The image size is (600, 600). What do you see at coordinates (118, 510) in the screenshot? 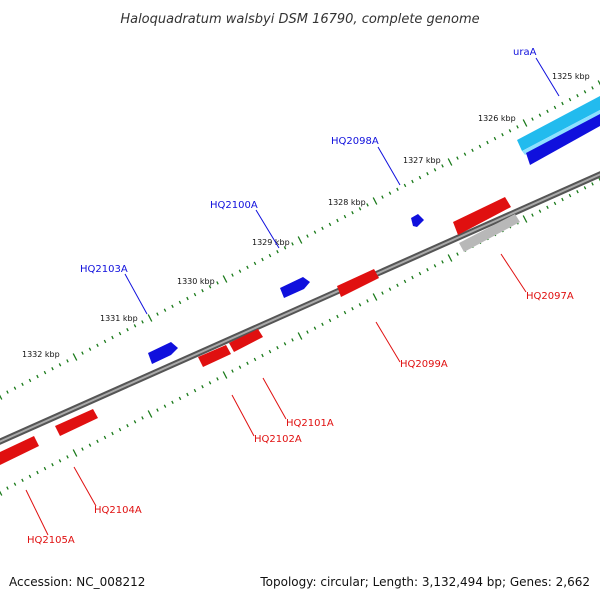
I see `label-HQ2104A: HQ2104A` at bounding box center [118, 510].